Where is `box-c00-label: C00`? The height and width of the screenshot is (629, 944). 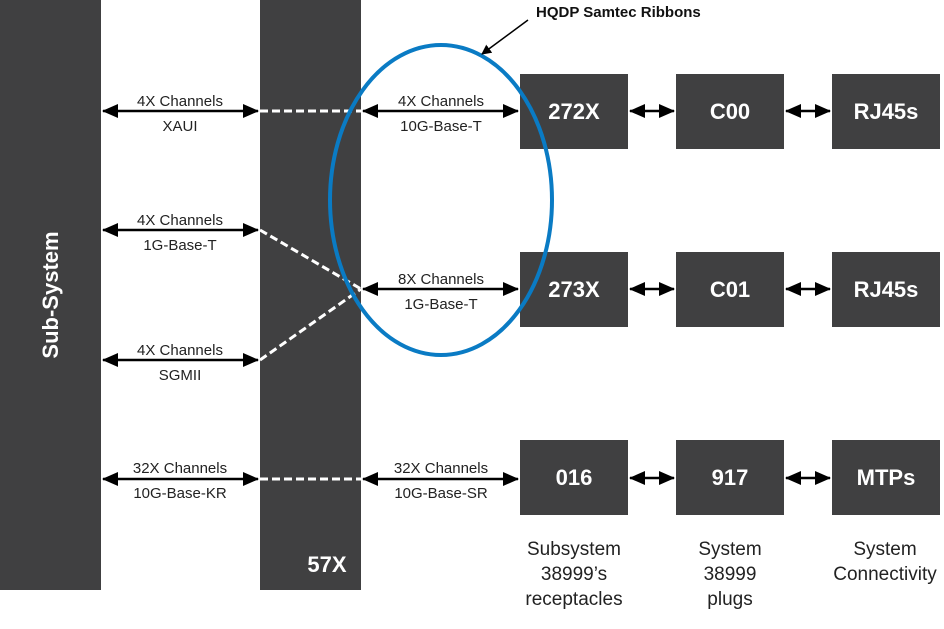
box-c00-label: C00 is located at coordinates (730, 111).